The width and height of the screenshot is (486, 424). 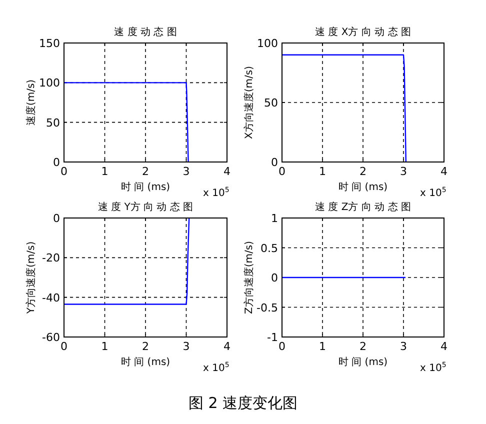 I want to click on y-tick-label: -40, so click(x=51, y=297).